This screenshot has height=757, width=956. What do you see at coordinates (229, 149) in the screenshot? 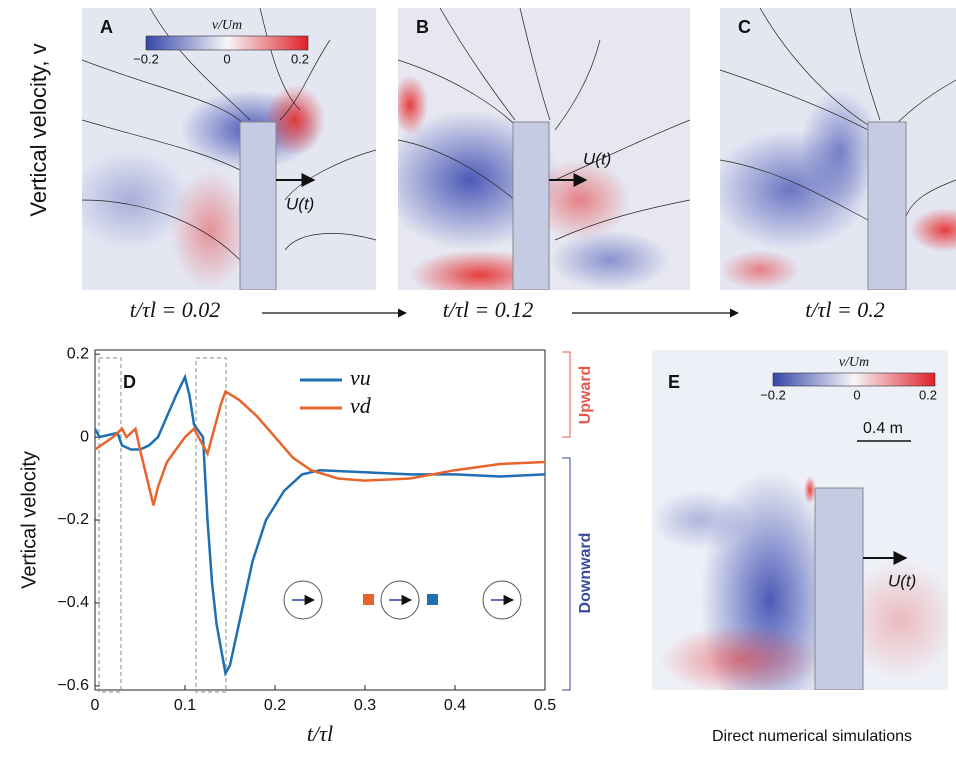
I see `panel-a-field` at bounding box center [229, 149].